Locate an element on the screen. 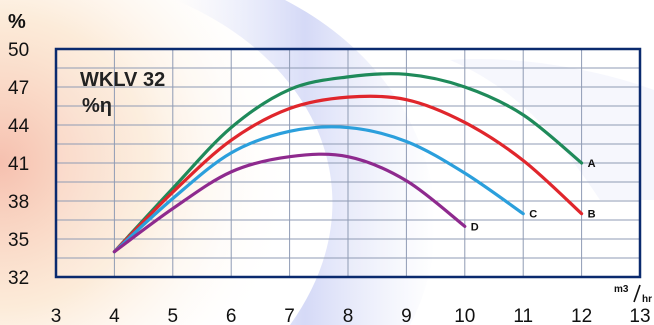 This screenshot has width=654, height=325. series-label-c: C is located at coordinates (533, 215).